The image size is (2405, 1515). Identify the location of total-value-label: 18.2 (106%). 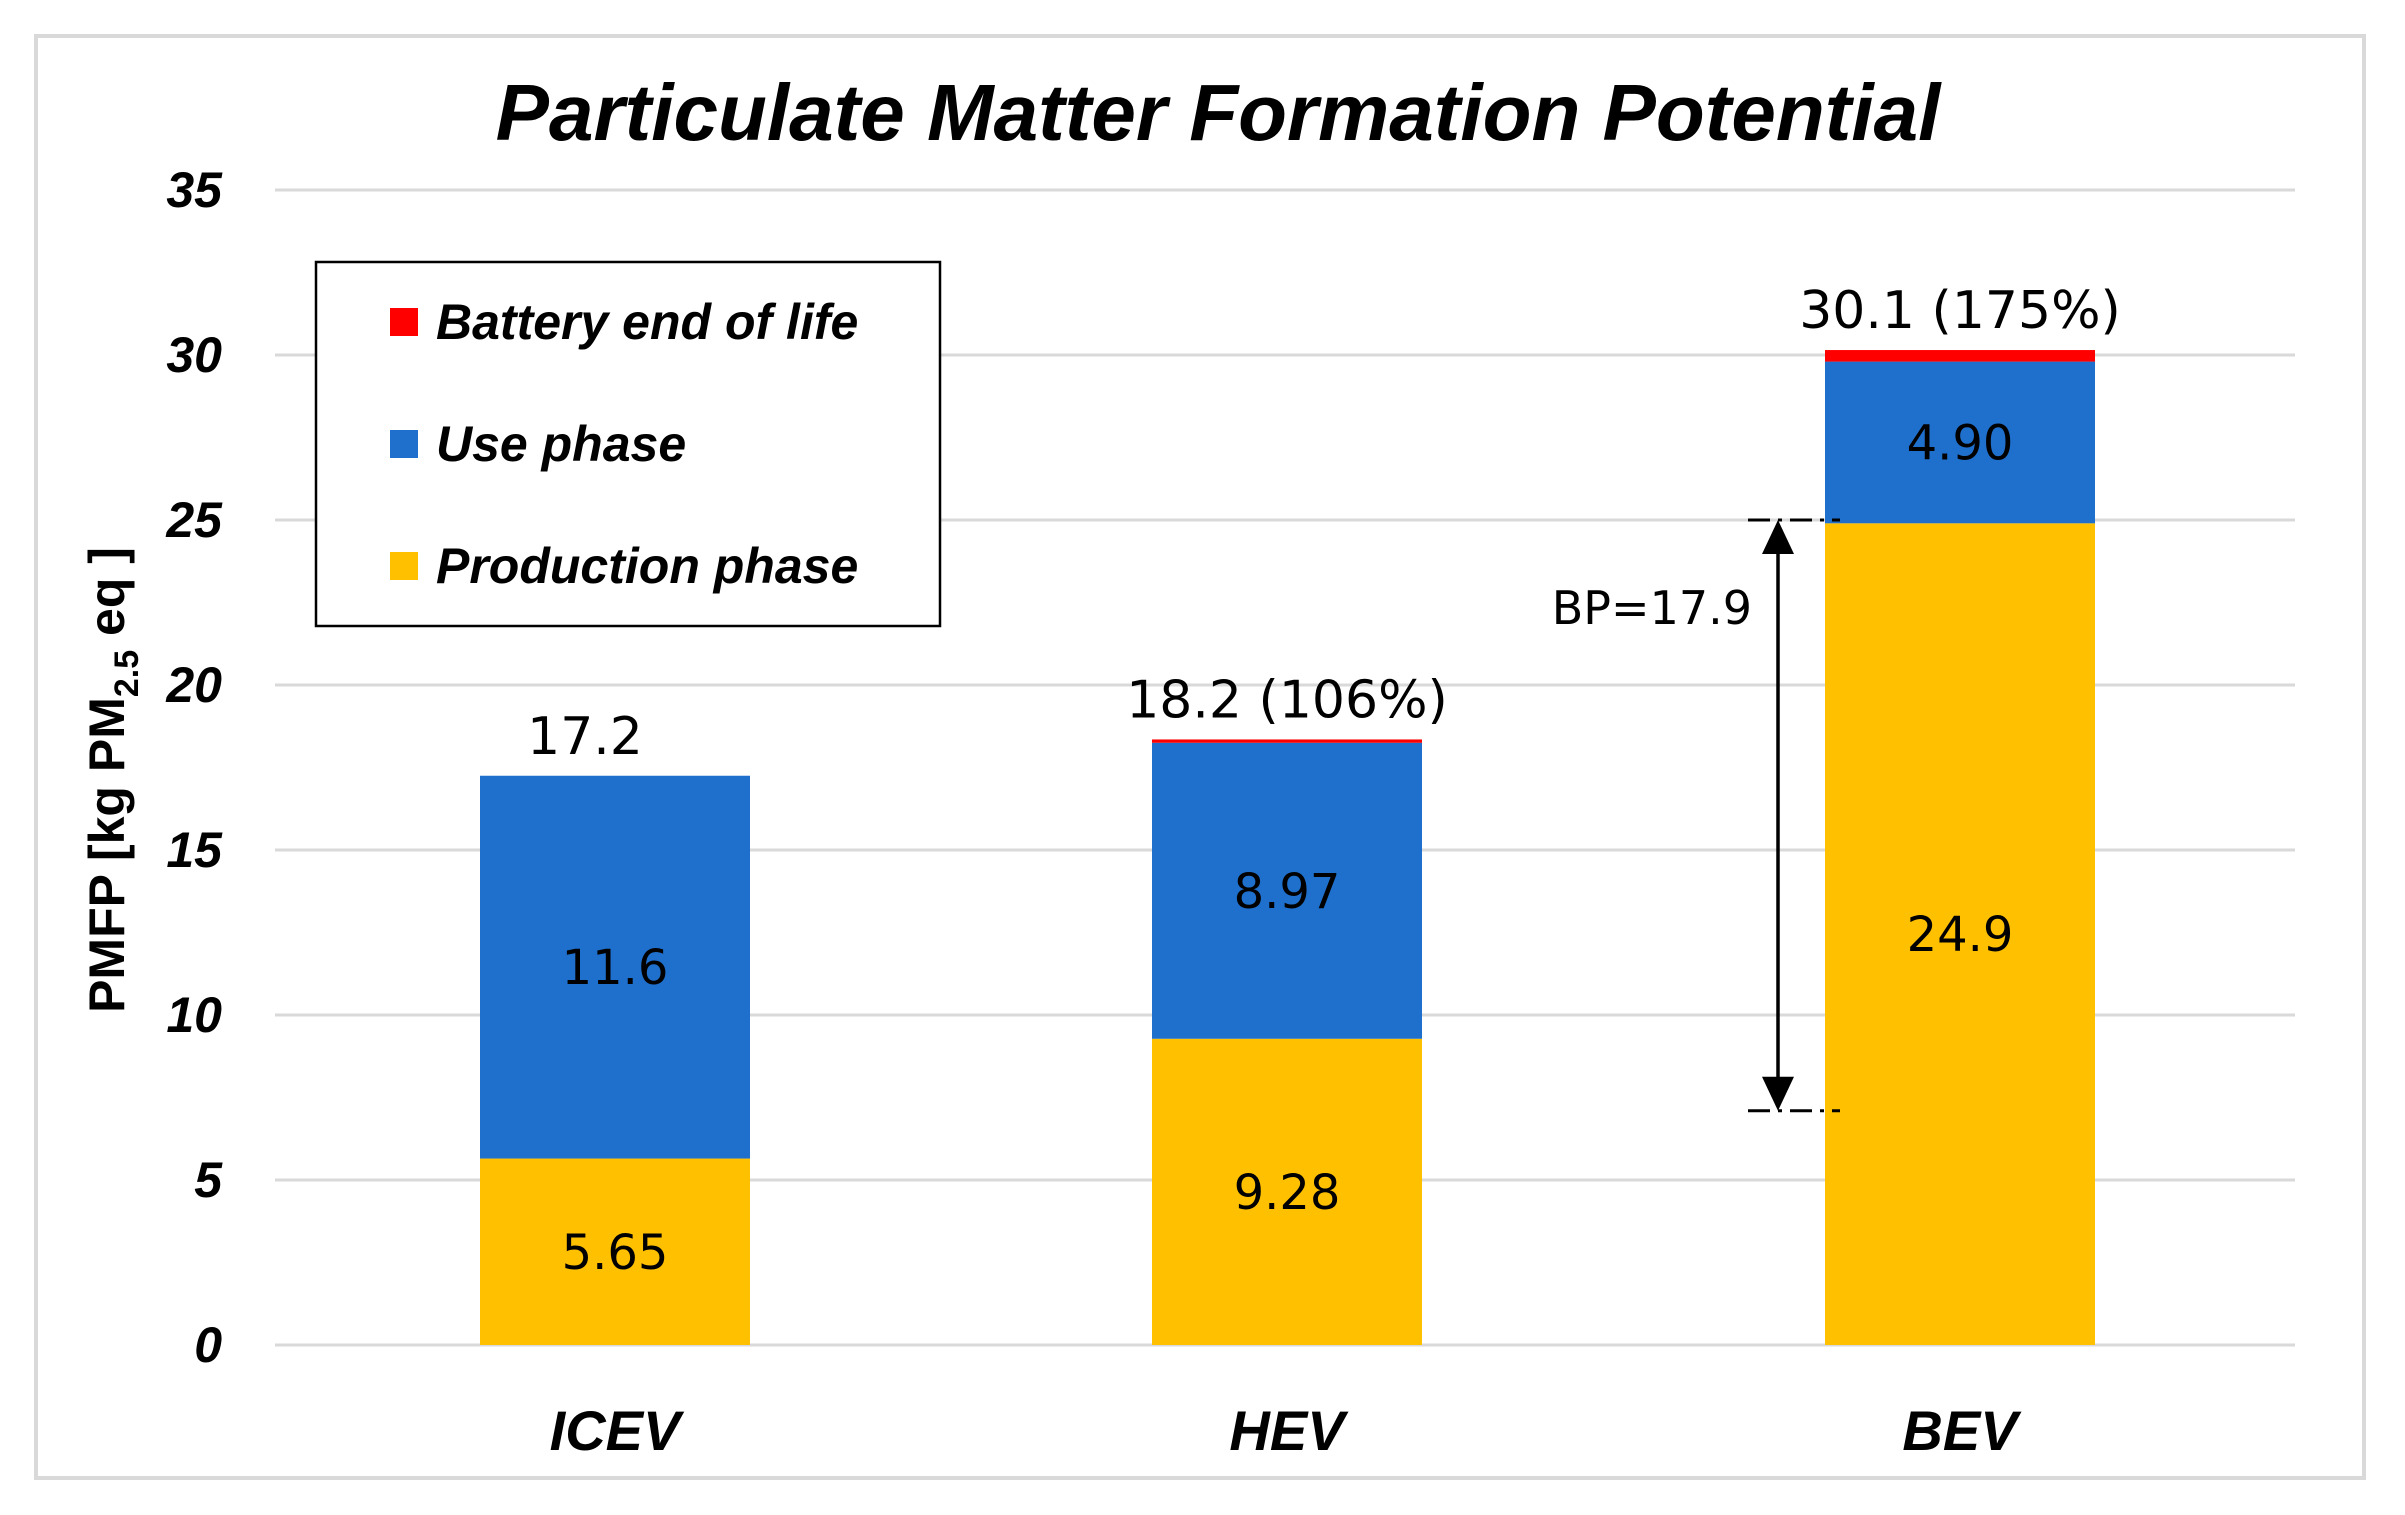
(1287, 700).